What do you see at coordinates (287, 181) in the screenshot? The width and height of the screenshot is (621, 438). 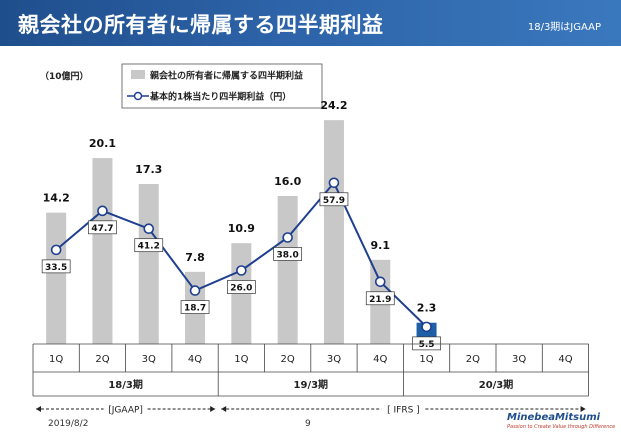 I see `bar-value-label-5: 16.0` at bounding box center [287, 181].